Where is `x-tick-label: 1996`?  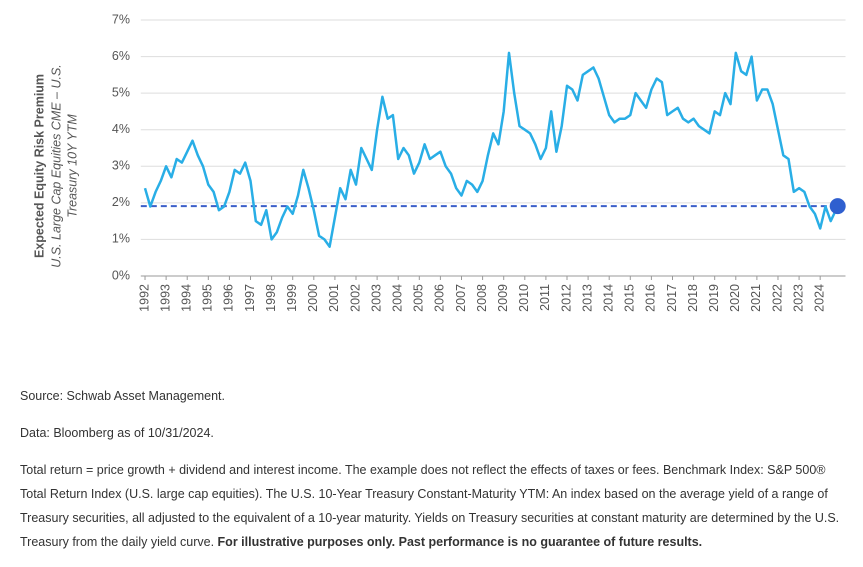 x-tick-label: 1996 is located at coordinates (229, 298).